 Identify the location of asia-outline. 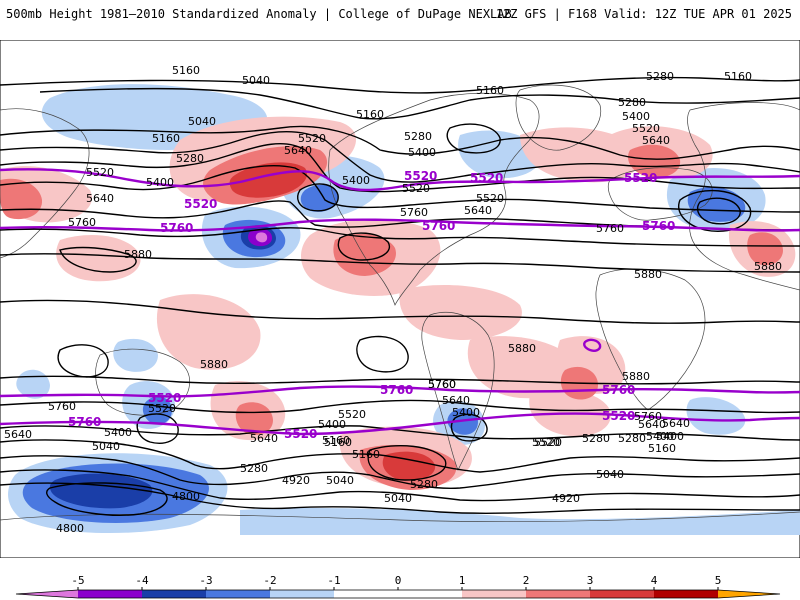
(743, 196).